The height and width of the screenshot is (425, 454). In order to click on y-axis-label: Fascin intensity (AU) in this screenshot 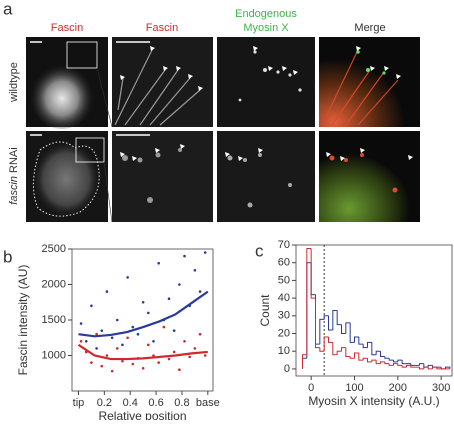, I will do `click(23, 320)`.